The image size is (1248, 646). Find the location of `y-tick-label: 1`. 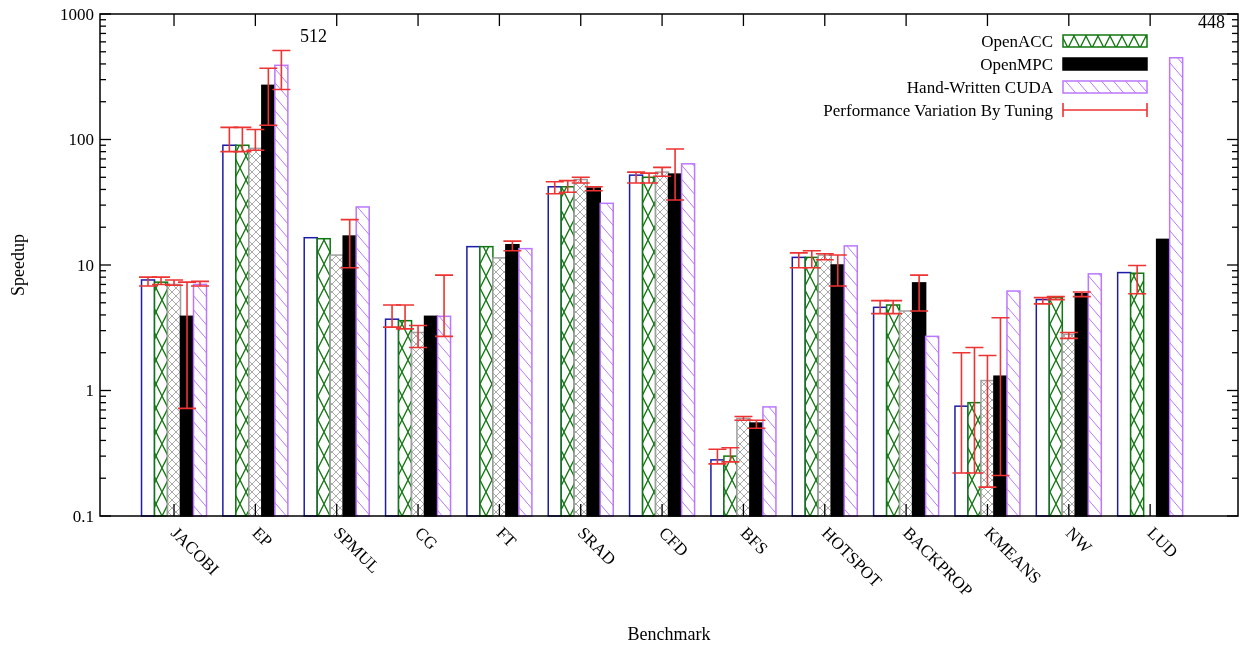

y-tick-label: 1 is located at coordinates (89, 391).